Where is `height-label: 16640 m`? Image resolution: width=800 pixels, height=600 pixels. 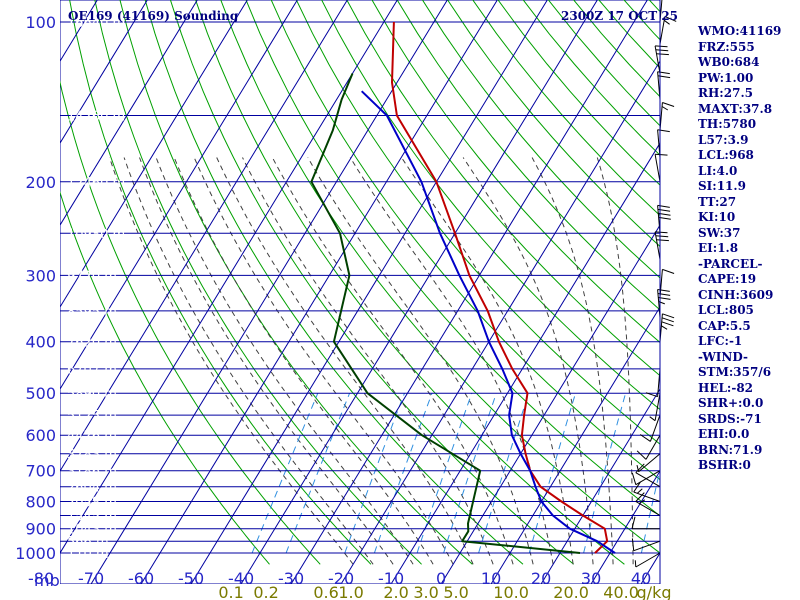
height-label: 16640 m is located at coordinates (96, 23).